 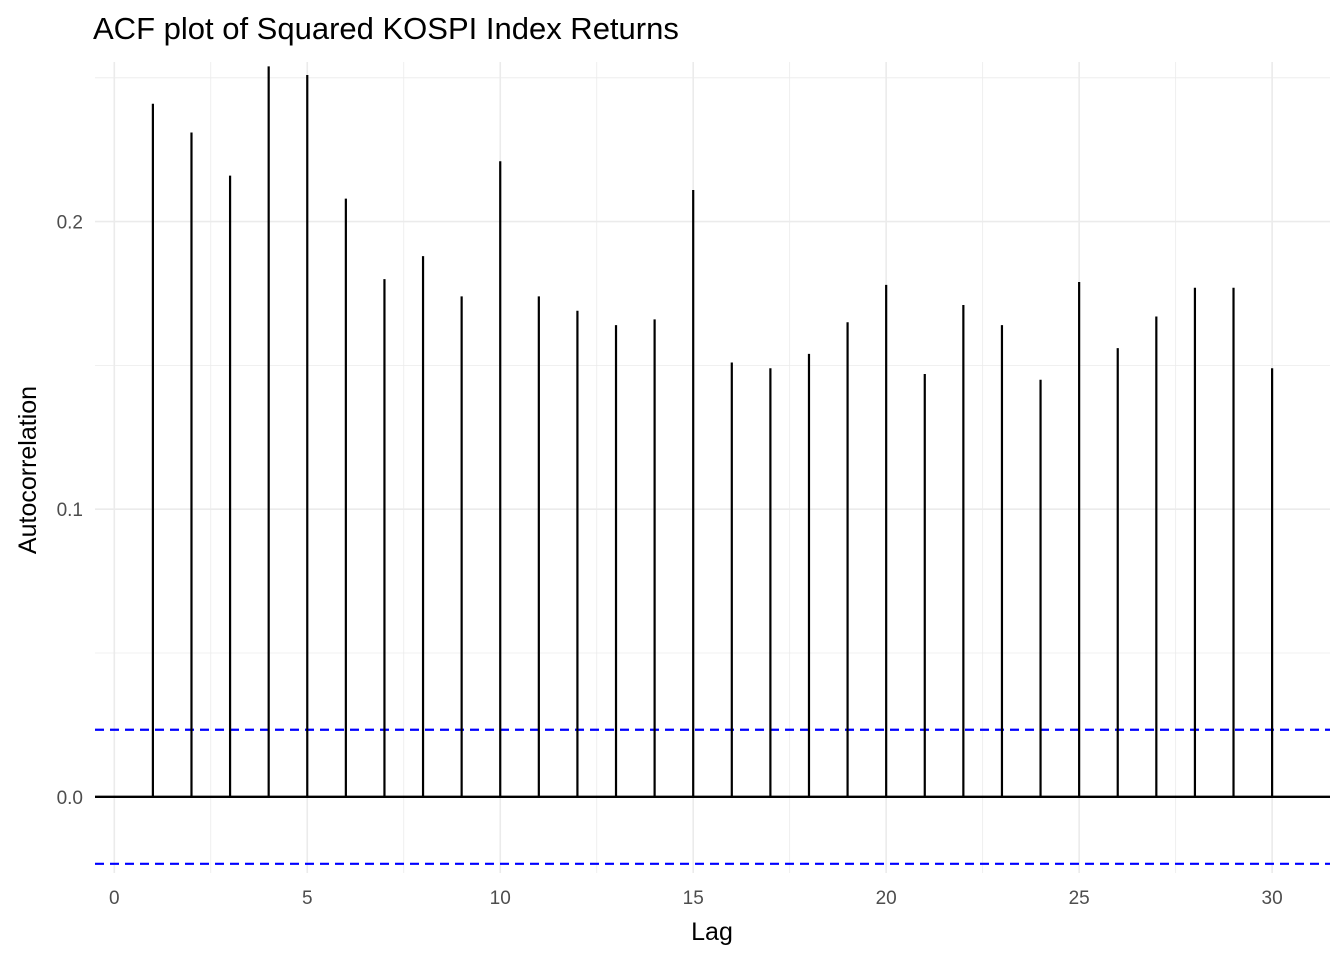 What do you see at coordinates (712, 796) in the screenshot?
I see `confidence-bounds` at bounding box center [712, 796].